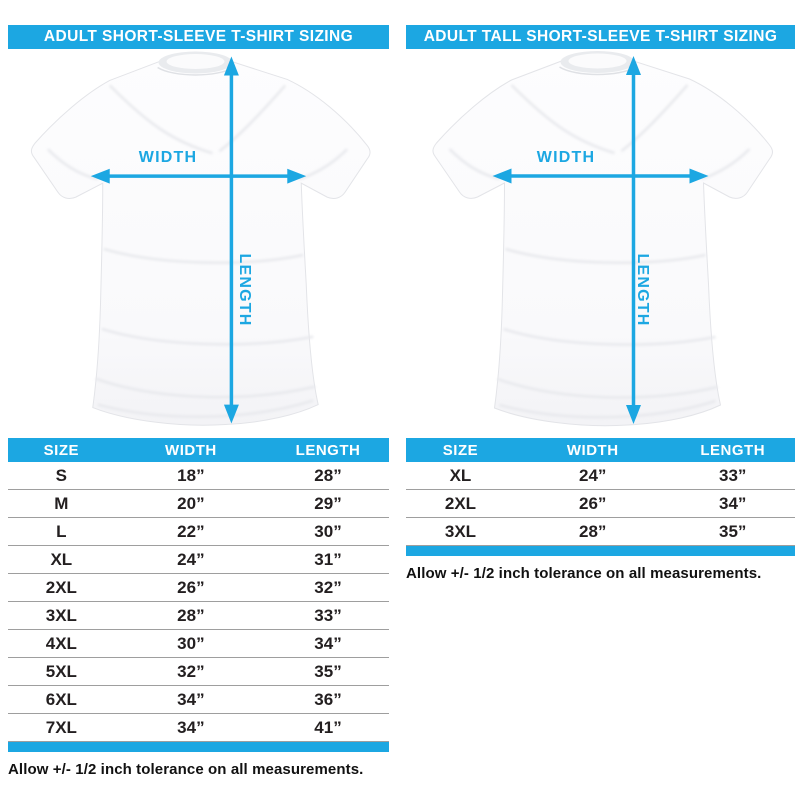  I want to click on size-cell: M, so click(61, 503).